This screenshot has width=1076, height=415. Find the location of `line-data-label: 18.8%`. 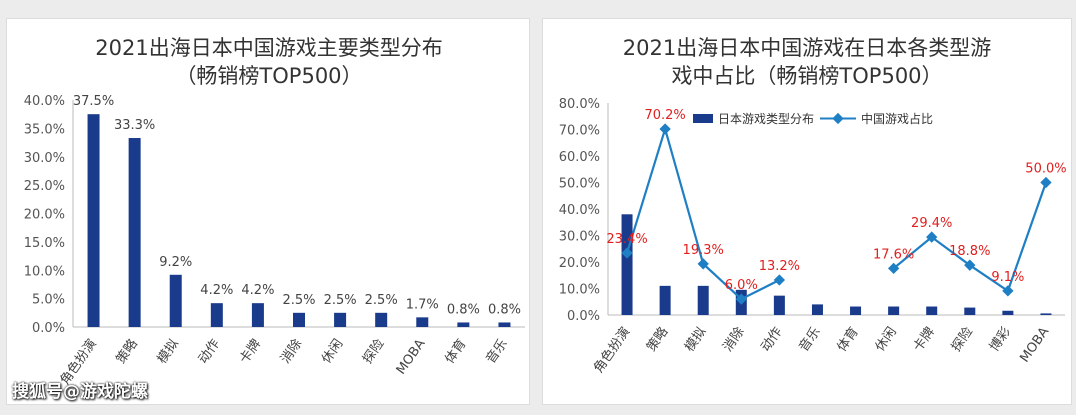

line-data-label: 18.8% is located at coordinates (969, 251).